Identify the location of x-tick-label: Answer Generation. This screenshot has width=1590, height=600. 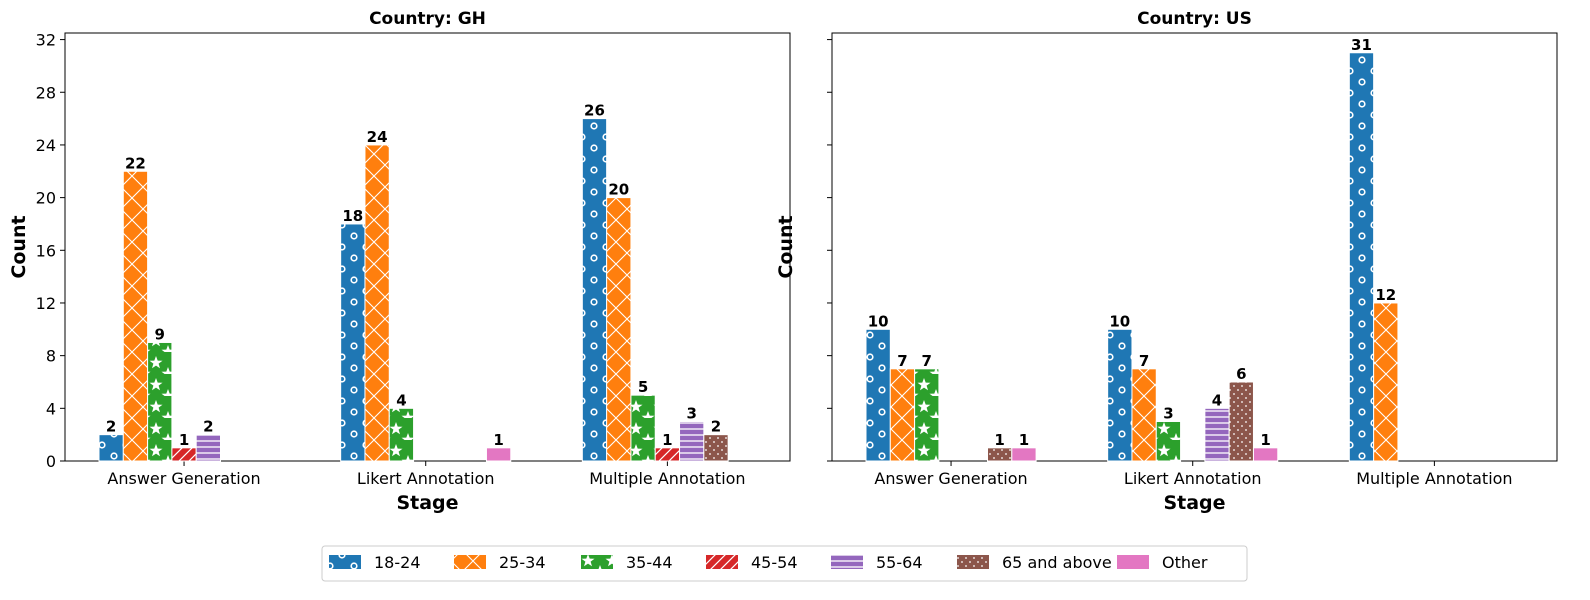
(183, 478).